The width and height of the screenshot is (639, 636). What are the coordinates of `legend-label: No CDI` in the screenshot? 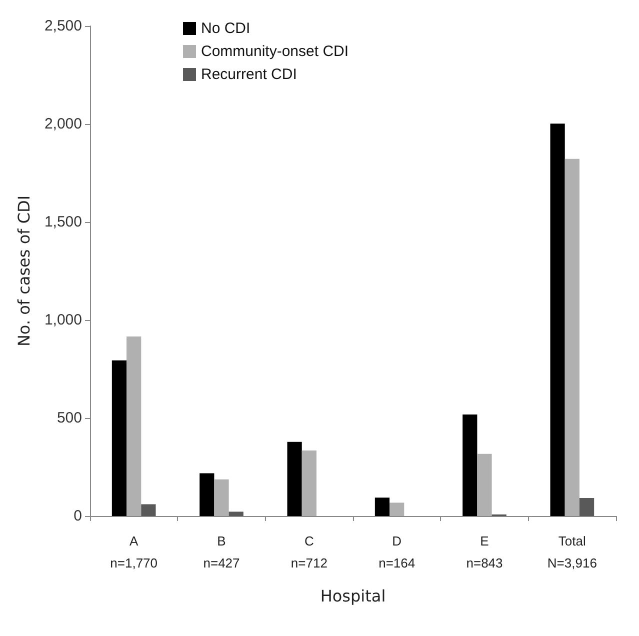 It's located at (225, 28).